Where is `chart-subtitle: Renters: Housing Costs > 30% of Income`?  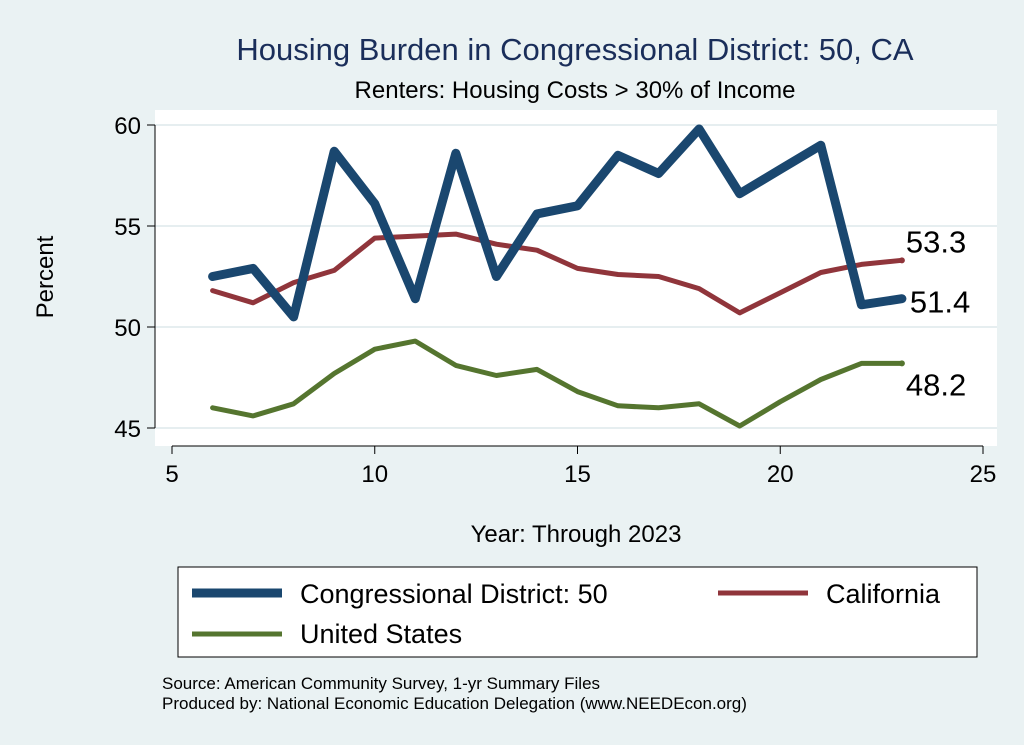
chart-subtitle: Renters: Housing Costs > 30% of Income is located at coordinates (575, 90).